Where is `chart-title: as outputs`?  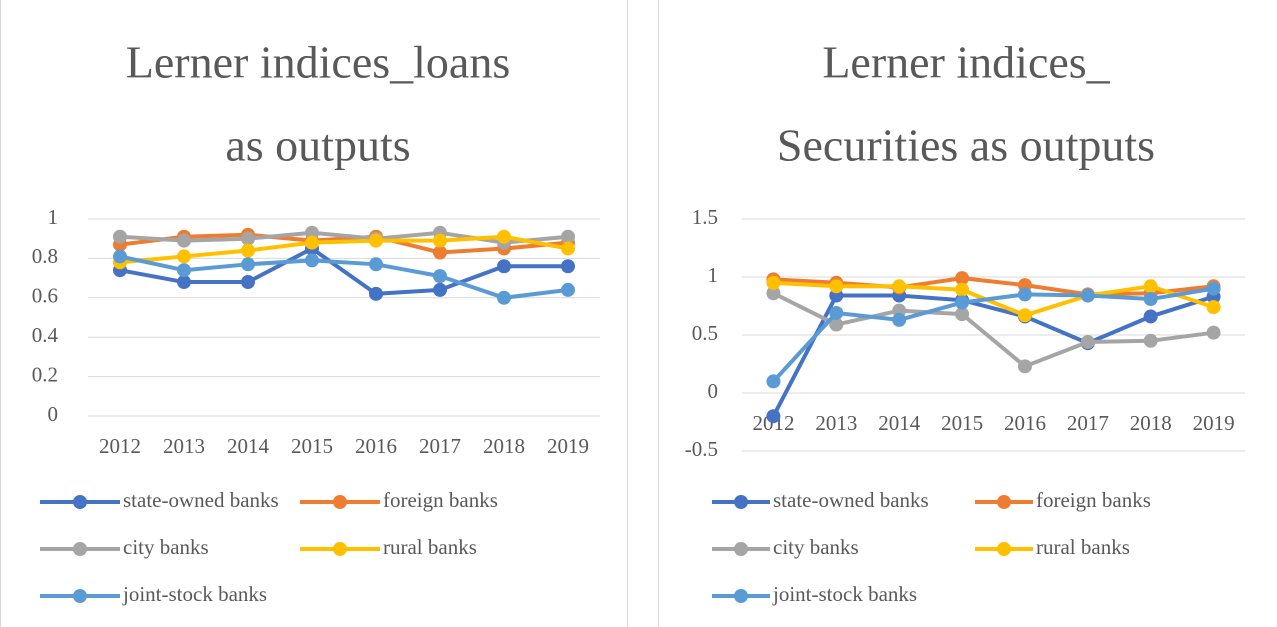
chart-title: as outputs is located at coordinates (317, 145).